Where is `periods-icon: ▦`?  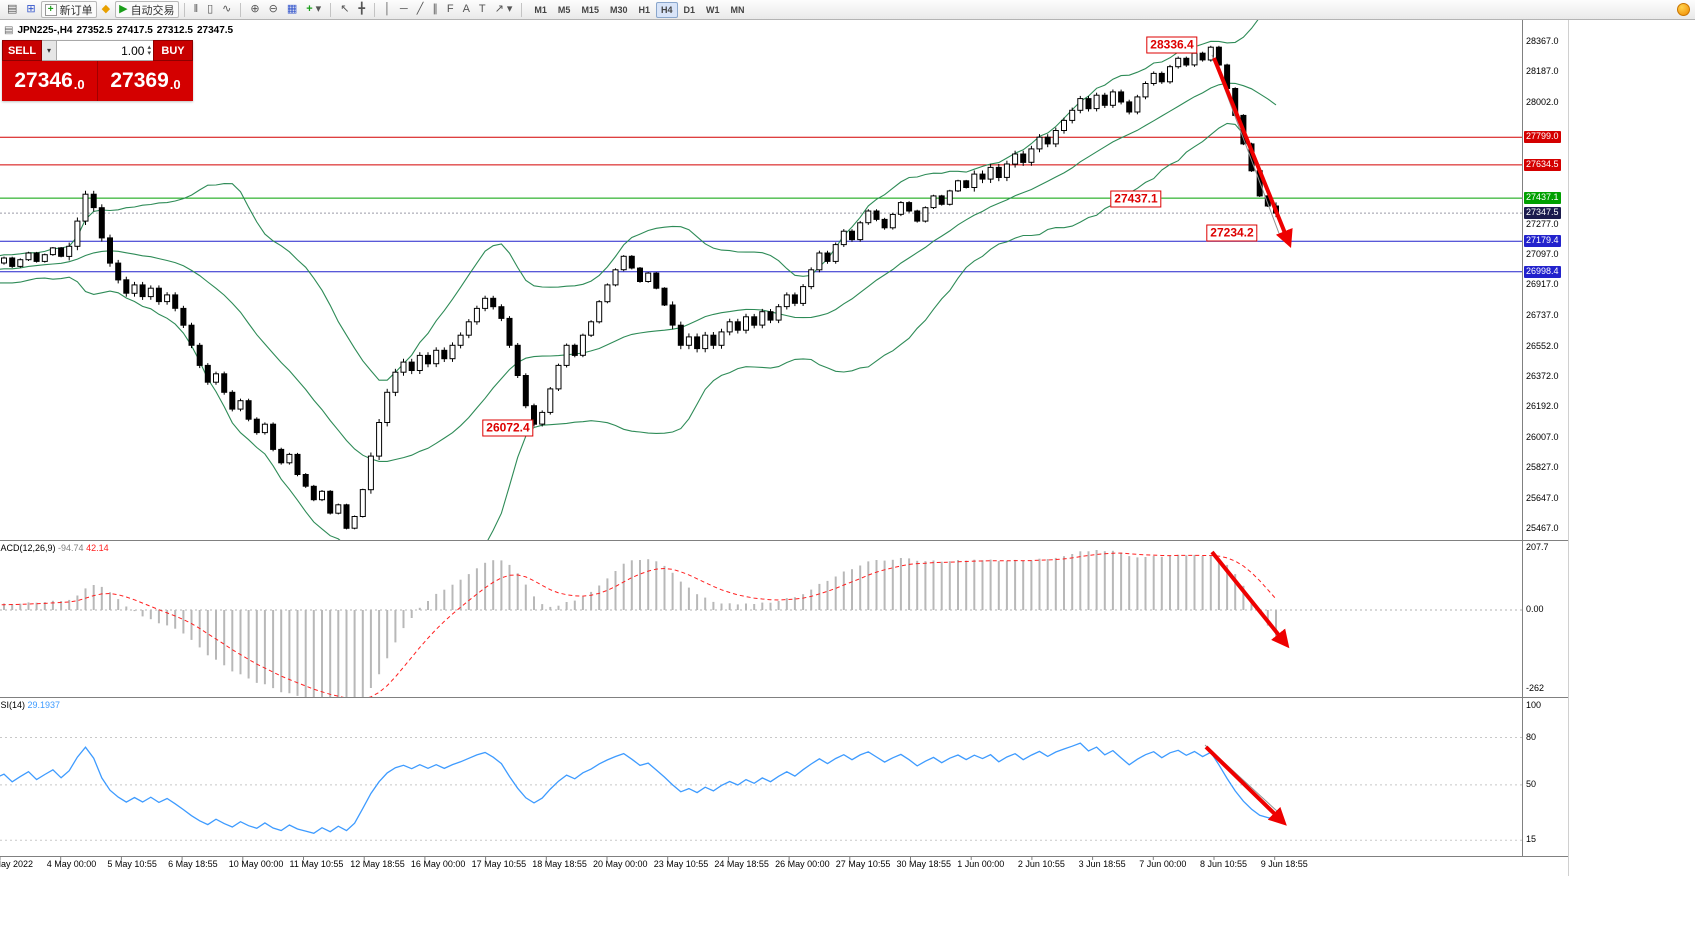
periods-icon: ▦ is located at coordinates (292, 9).